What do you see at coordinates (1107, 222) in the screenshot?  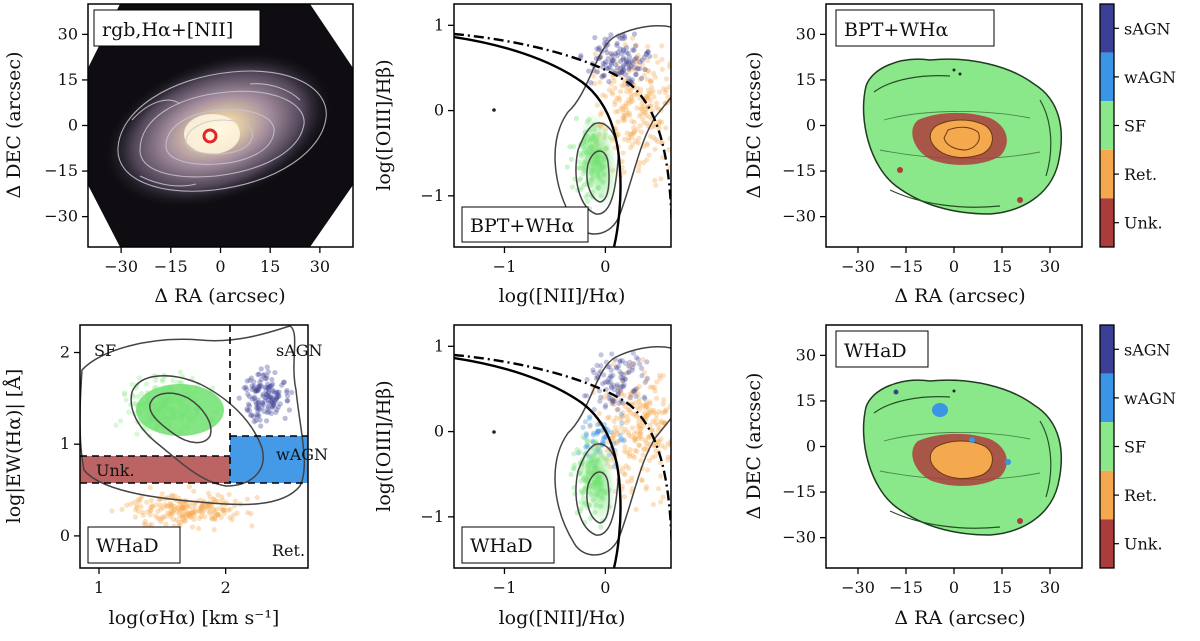 I see `colorbar-top-segment` at bounding box center [1107, 222].